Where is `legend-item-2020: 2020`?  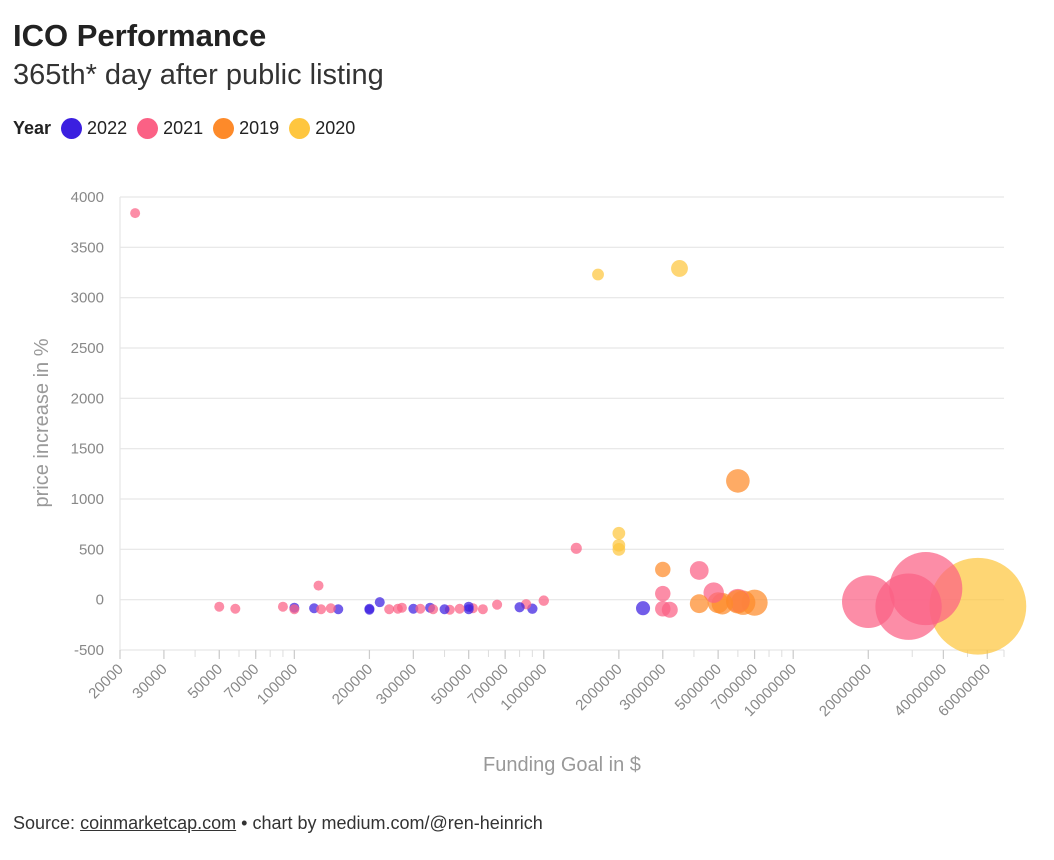
legend-item-2020: 2020 is located at coordinates (322, 128).